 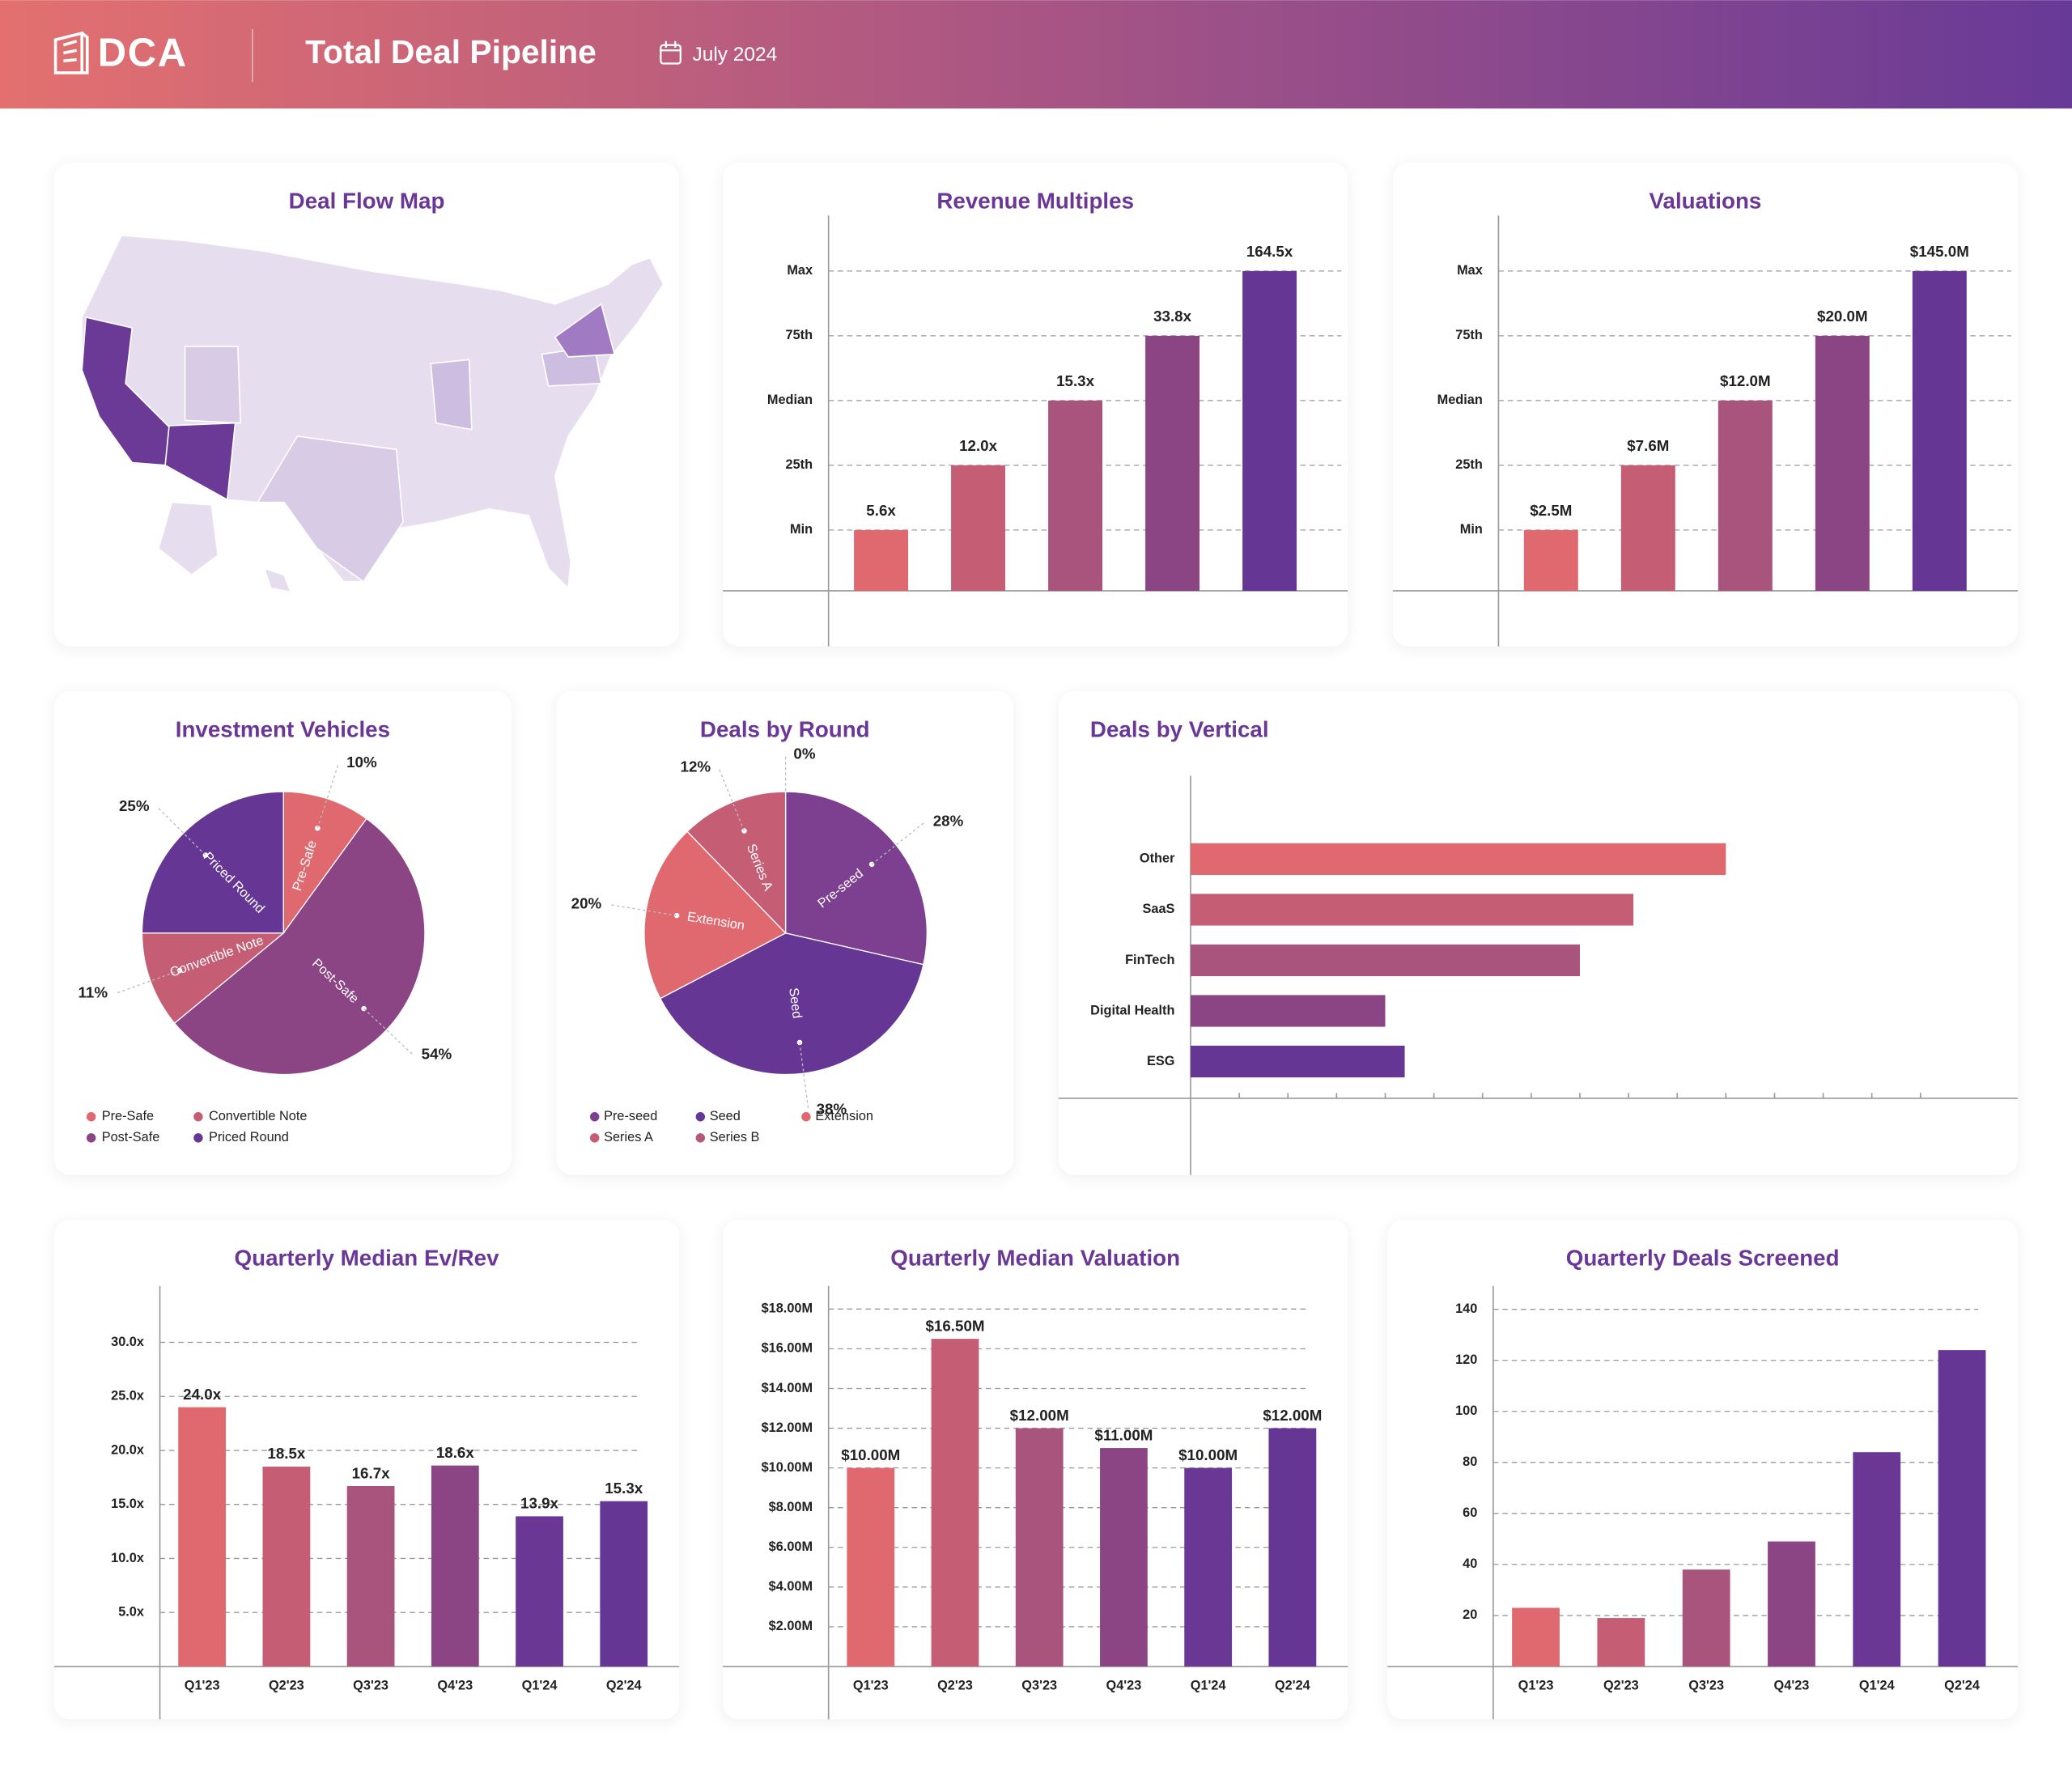 What do you see at coordinates (791, 1586) in the screenshot?
I see `y-tick-label: $4.00M` at bounding box center [791, 1586].